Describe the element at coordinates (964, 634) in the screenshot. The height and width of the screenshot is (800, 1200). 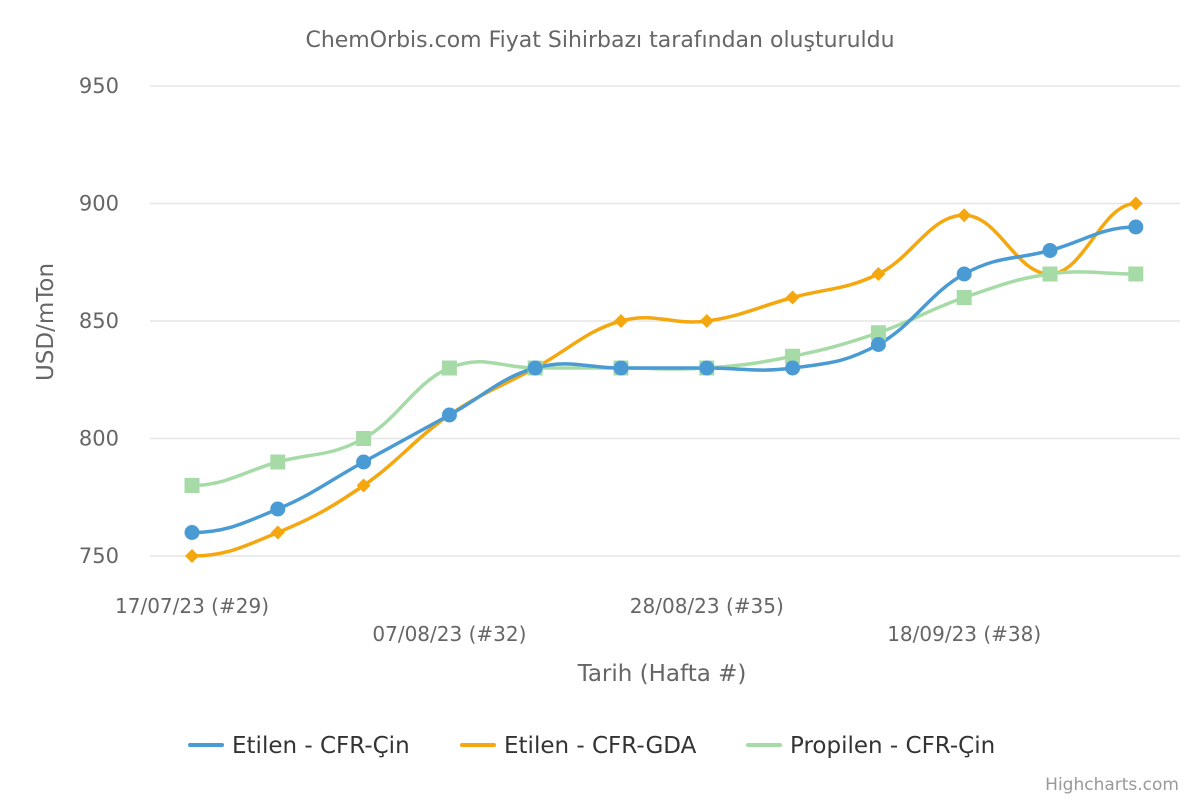
I see `x-tick-label: 18/09/23 (#38)` at that location.